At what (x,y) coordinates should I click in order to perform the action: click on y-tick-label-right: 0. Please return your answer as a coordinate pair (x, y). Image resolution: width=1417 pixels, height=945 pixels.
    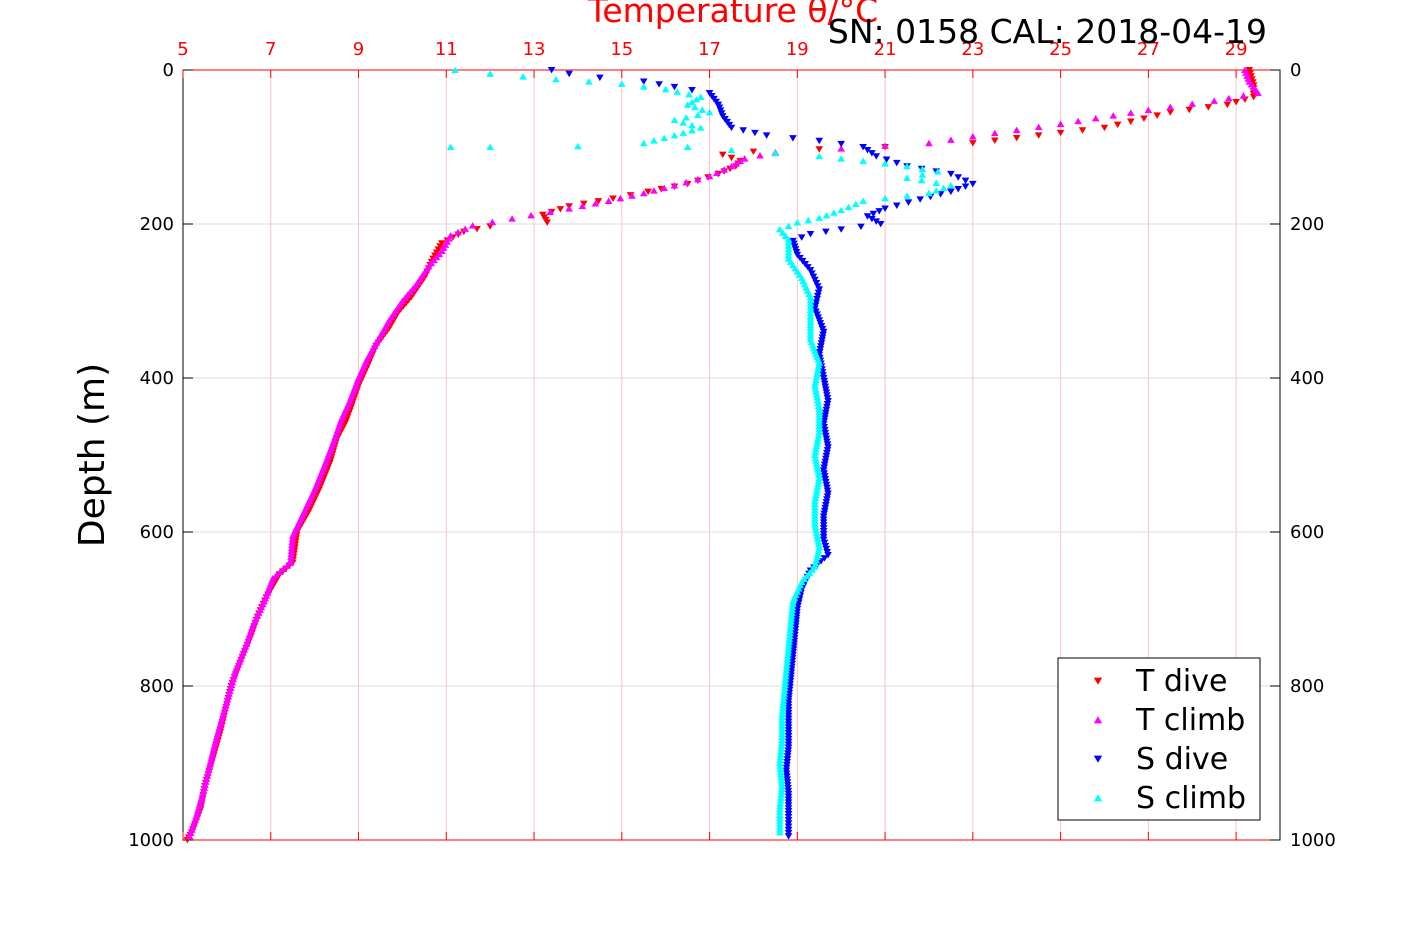
    Looking at the image, I should click on (1295, 70).